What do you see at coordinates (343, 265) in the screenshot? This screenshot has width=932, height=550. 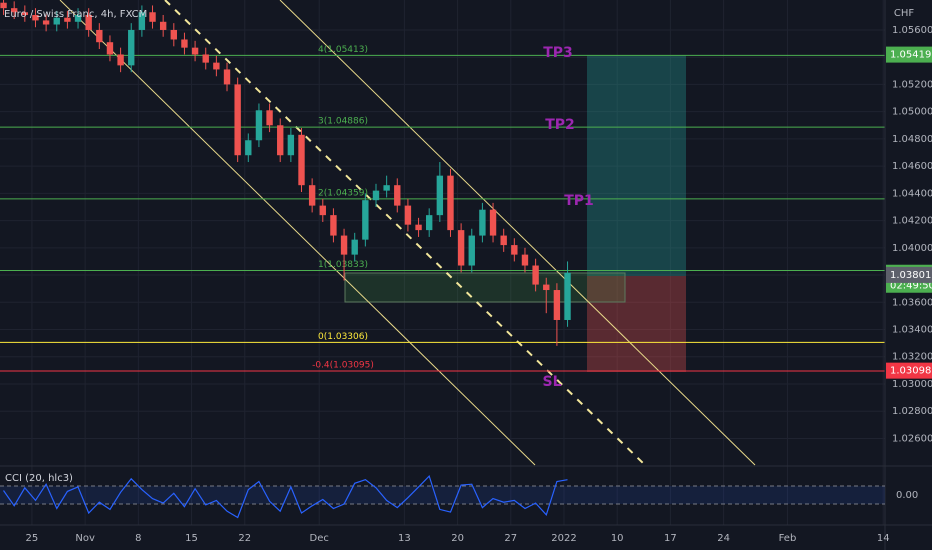 I see `level-label: 1(1.03833)` at bounding box center [343, 265].